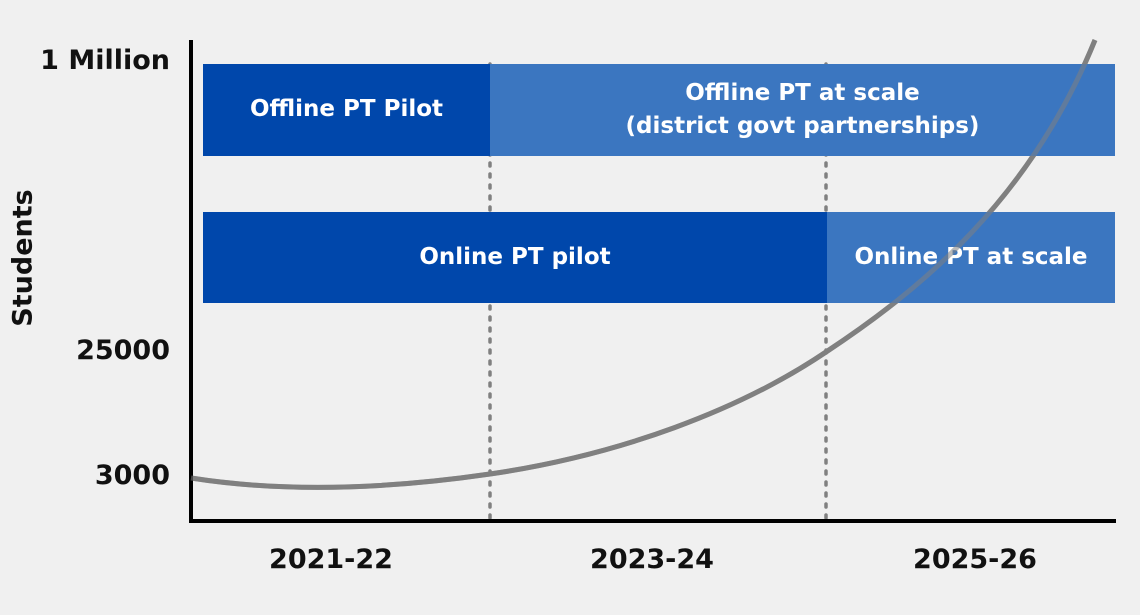  I want to click on bar-offline-pt-pilot: Offline PT Pilot, so click(346, 110).